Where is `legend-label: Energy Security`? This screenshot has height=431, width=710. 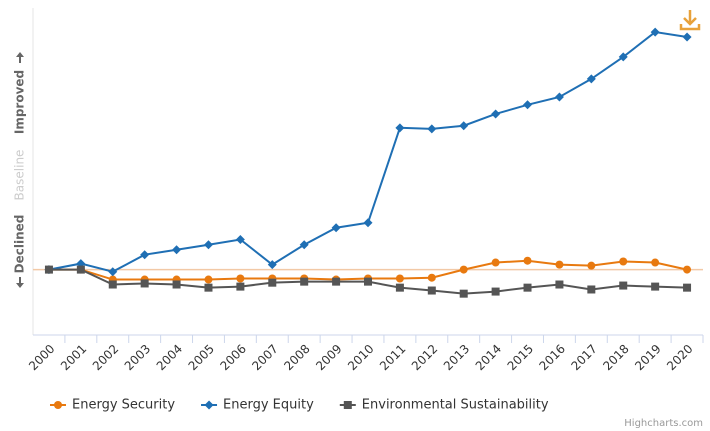
legend-label: Energy Security is located at coordinates (123, 405).